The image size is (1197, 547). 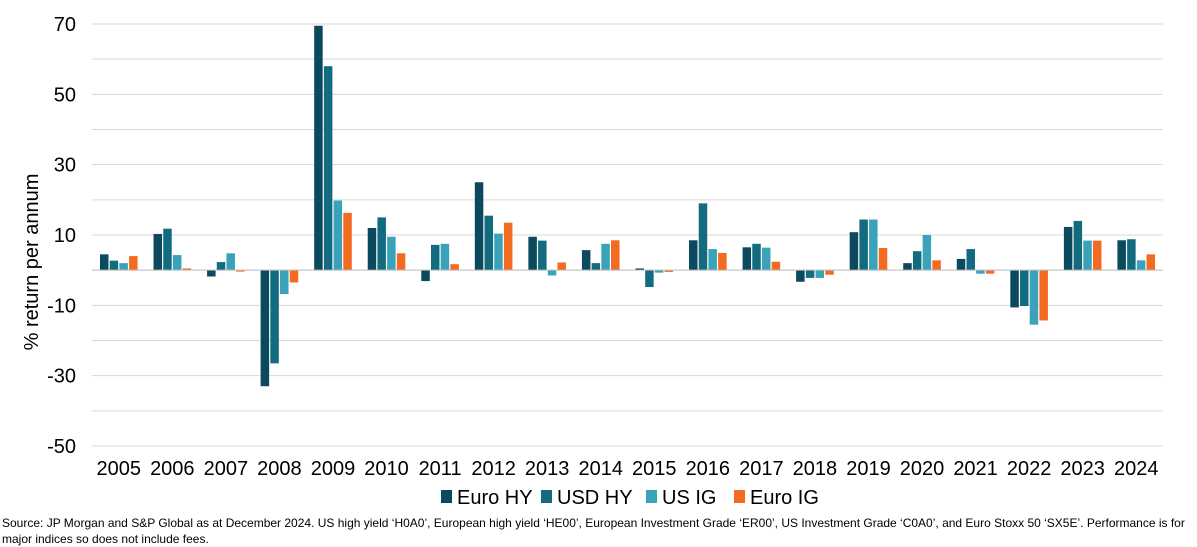 I want to click on x-tick-label: 2013, so click(x=547, y=469).